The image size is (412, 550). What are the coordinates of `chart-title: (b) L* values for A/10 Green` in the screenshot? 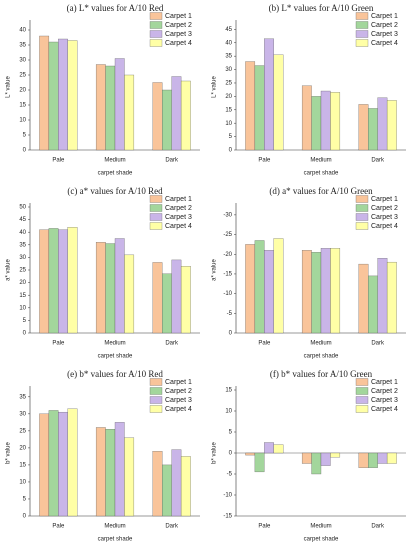 It's located at (321, 8).